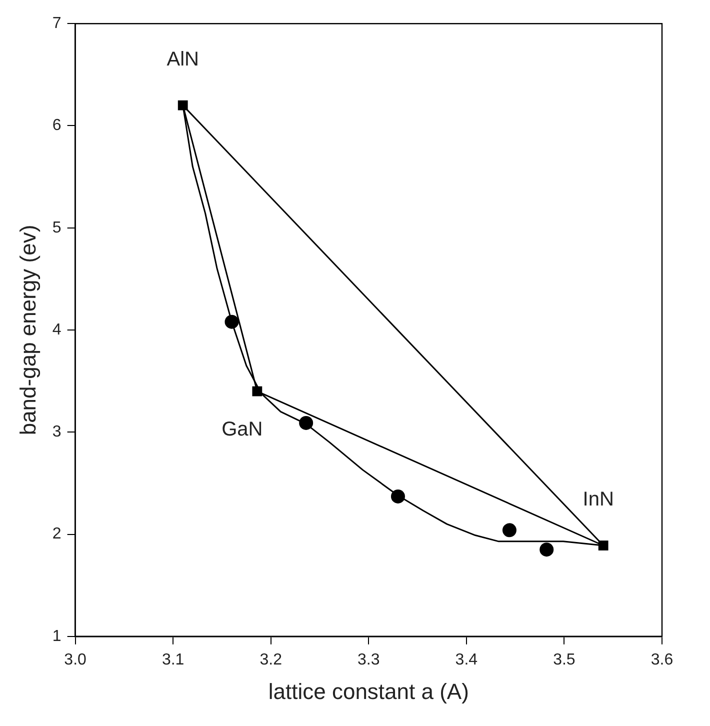 The image size is (710, 726). What do you see at coordinates (598, 499) in the screenshot?
I see `annotation: InN` at bounding box center [598, 499].